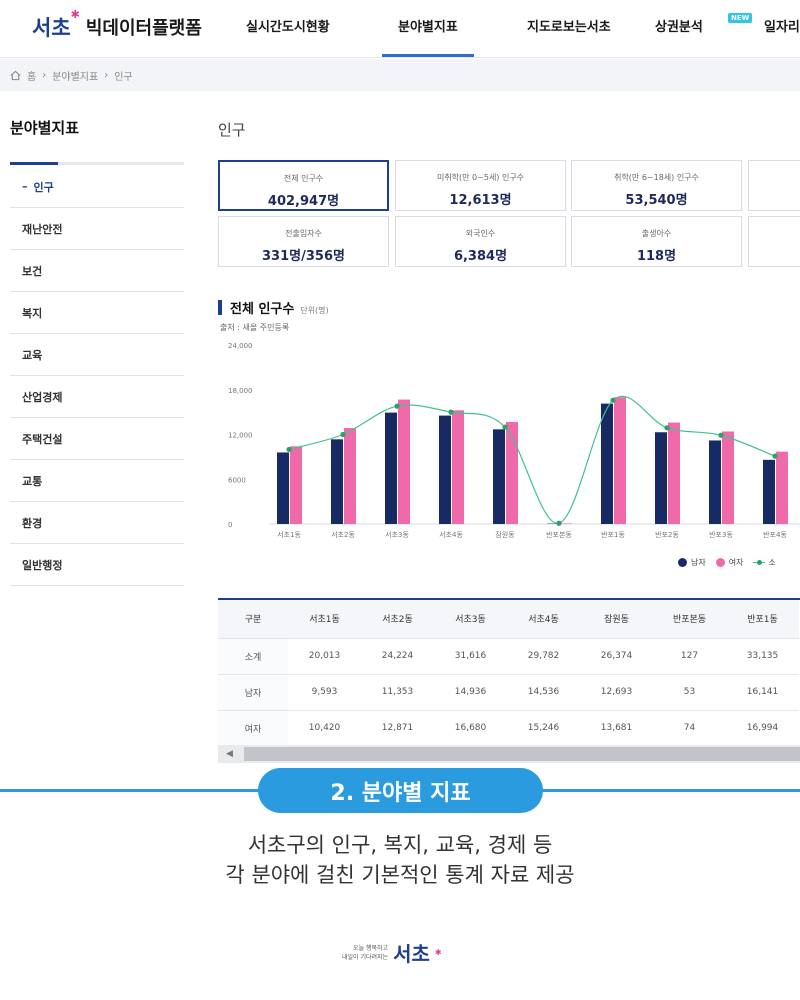 Image resolution: width=800 pixels, height=1000 pixels. Describe the element at coordinates (324, 728) in the screenshot. I see `table-cell: 10,420` at that location.